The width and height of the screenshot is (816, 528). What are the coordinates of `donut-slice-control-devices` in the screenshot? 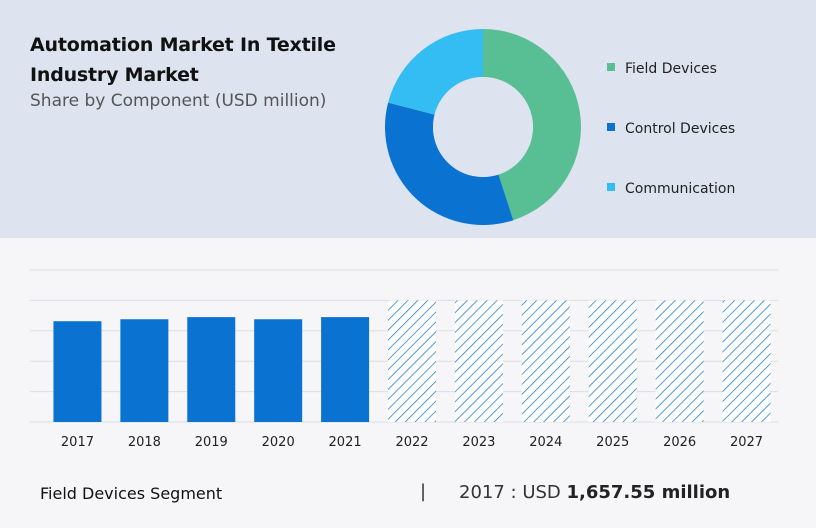 It's located at (449, 163).